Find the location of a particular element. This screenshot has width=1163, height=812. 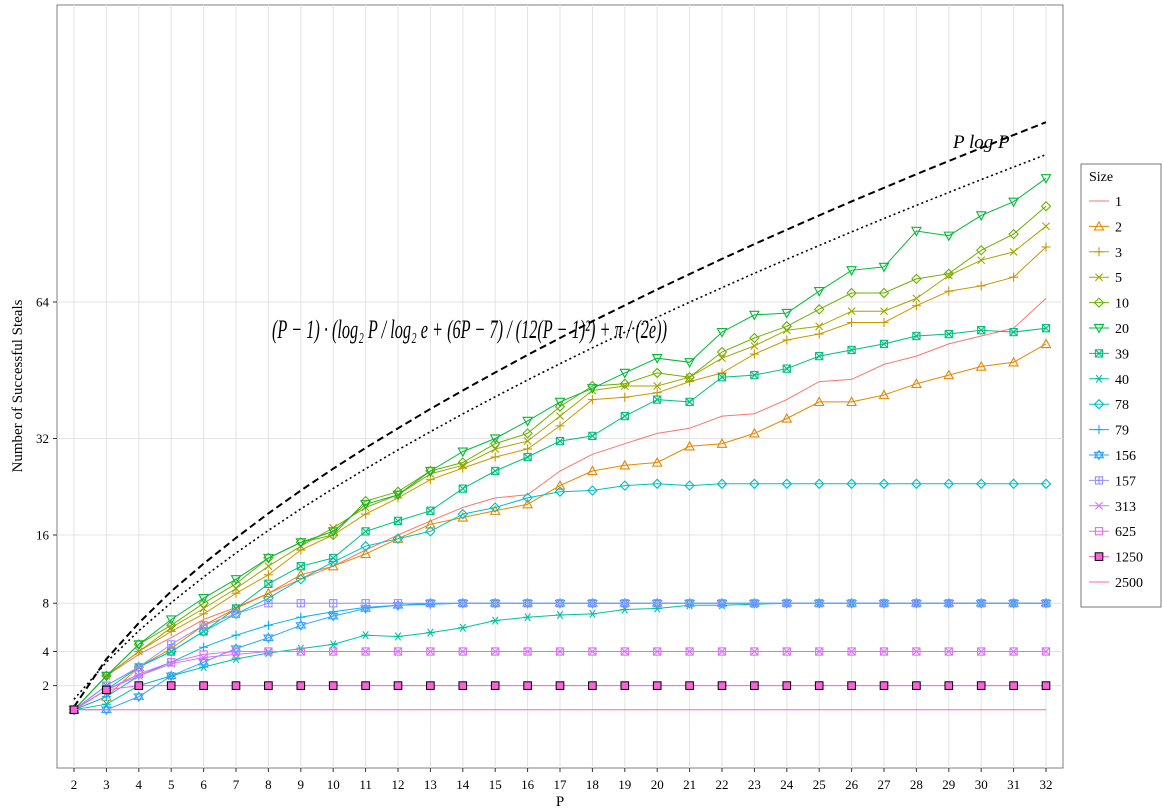

x-tick-label: 19 is located at coordinates (624, 784).